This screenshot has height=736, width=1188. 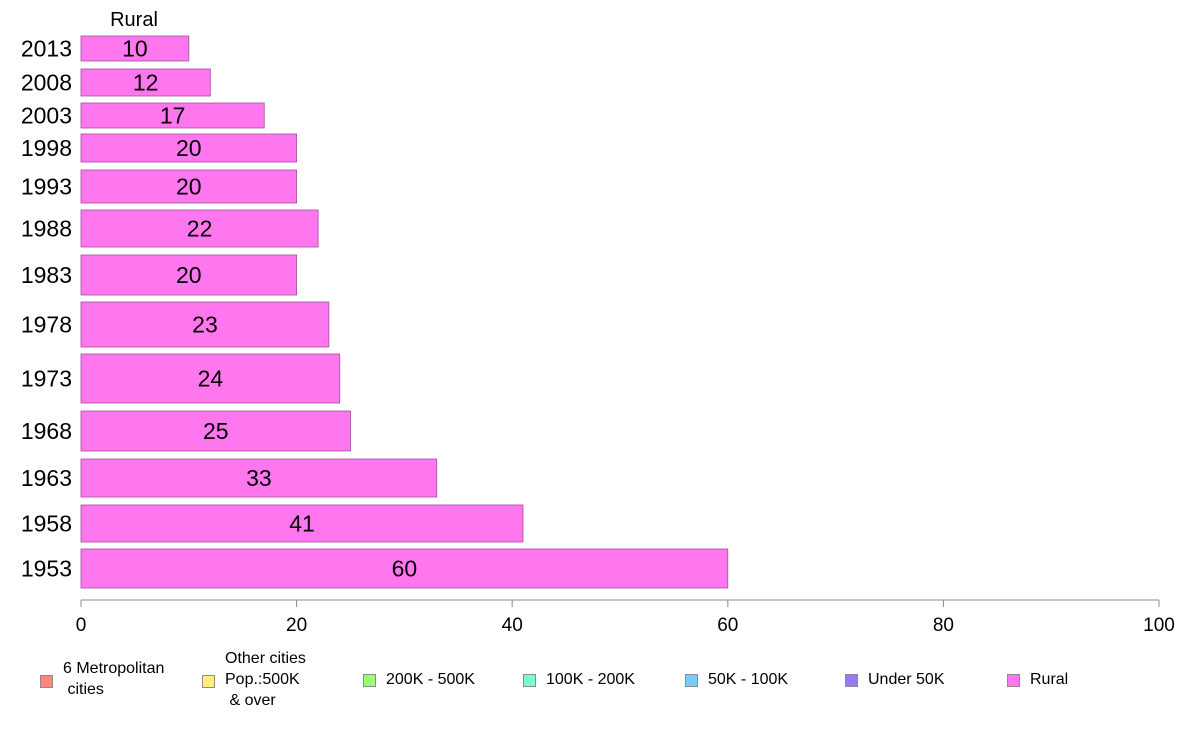 What do you see at coordinates (46, 275) in the screenshot?
I see `category-label-1983: 1983` at bounding box center [46, 275].